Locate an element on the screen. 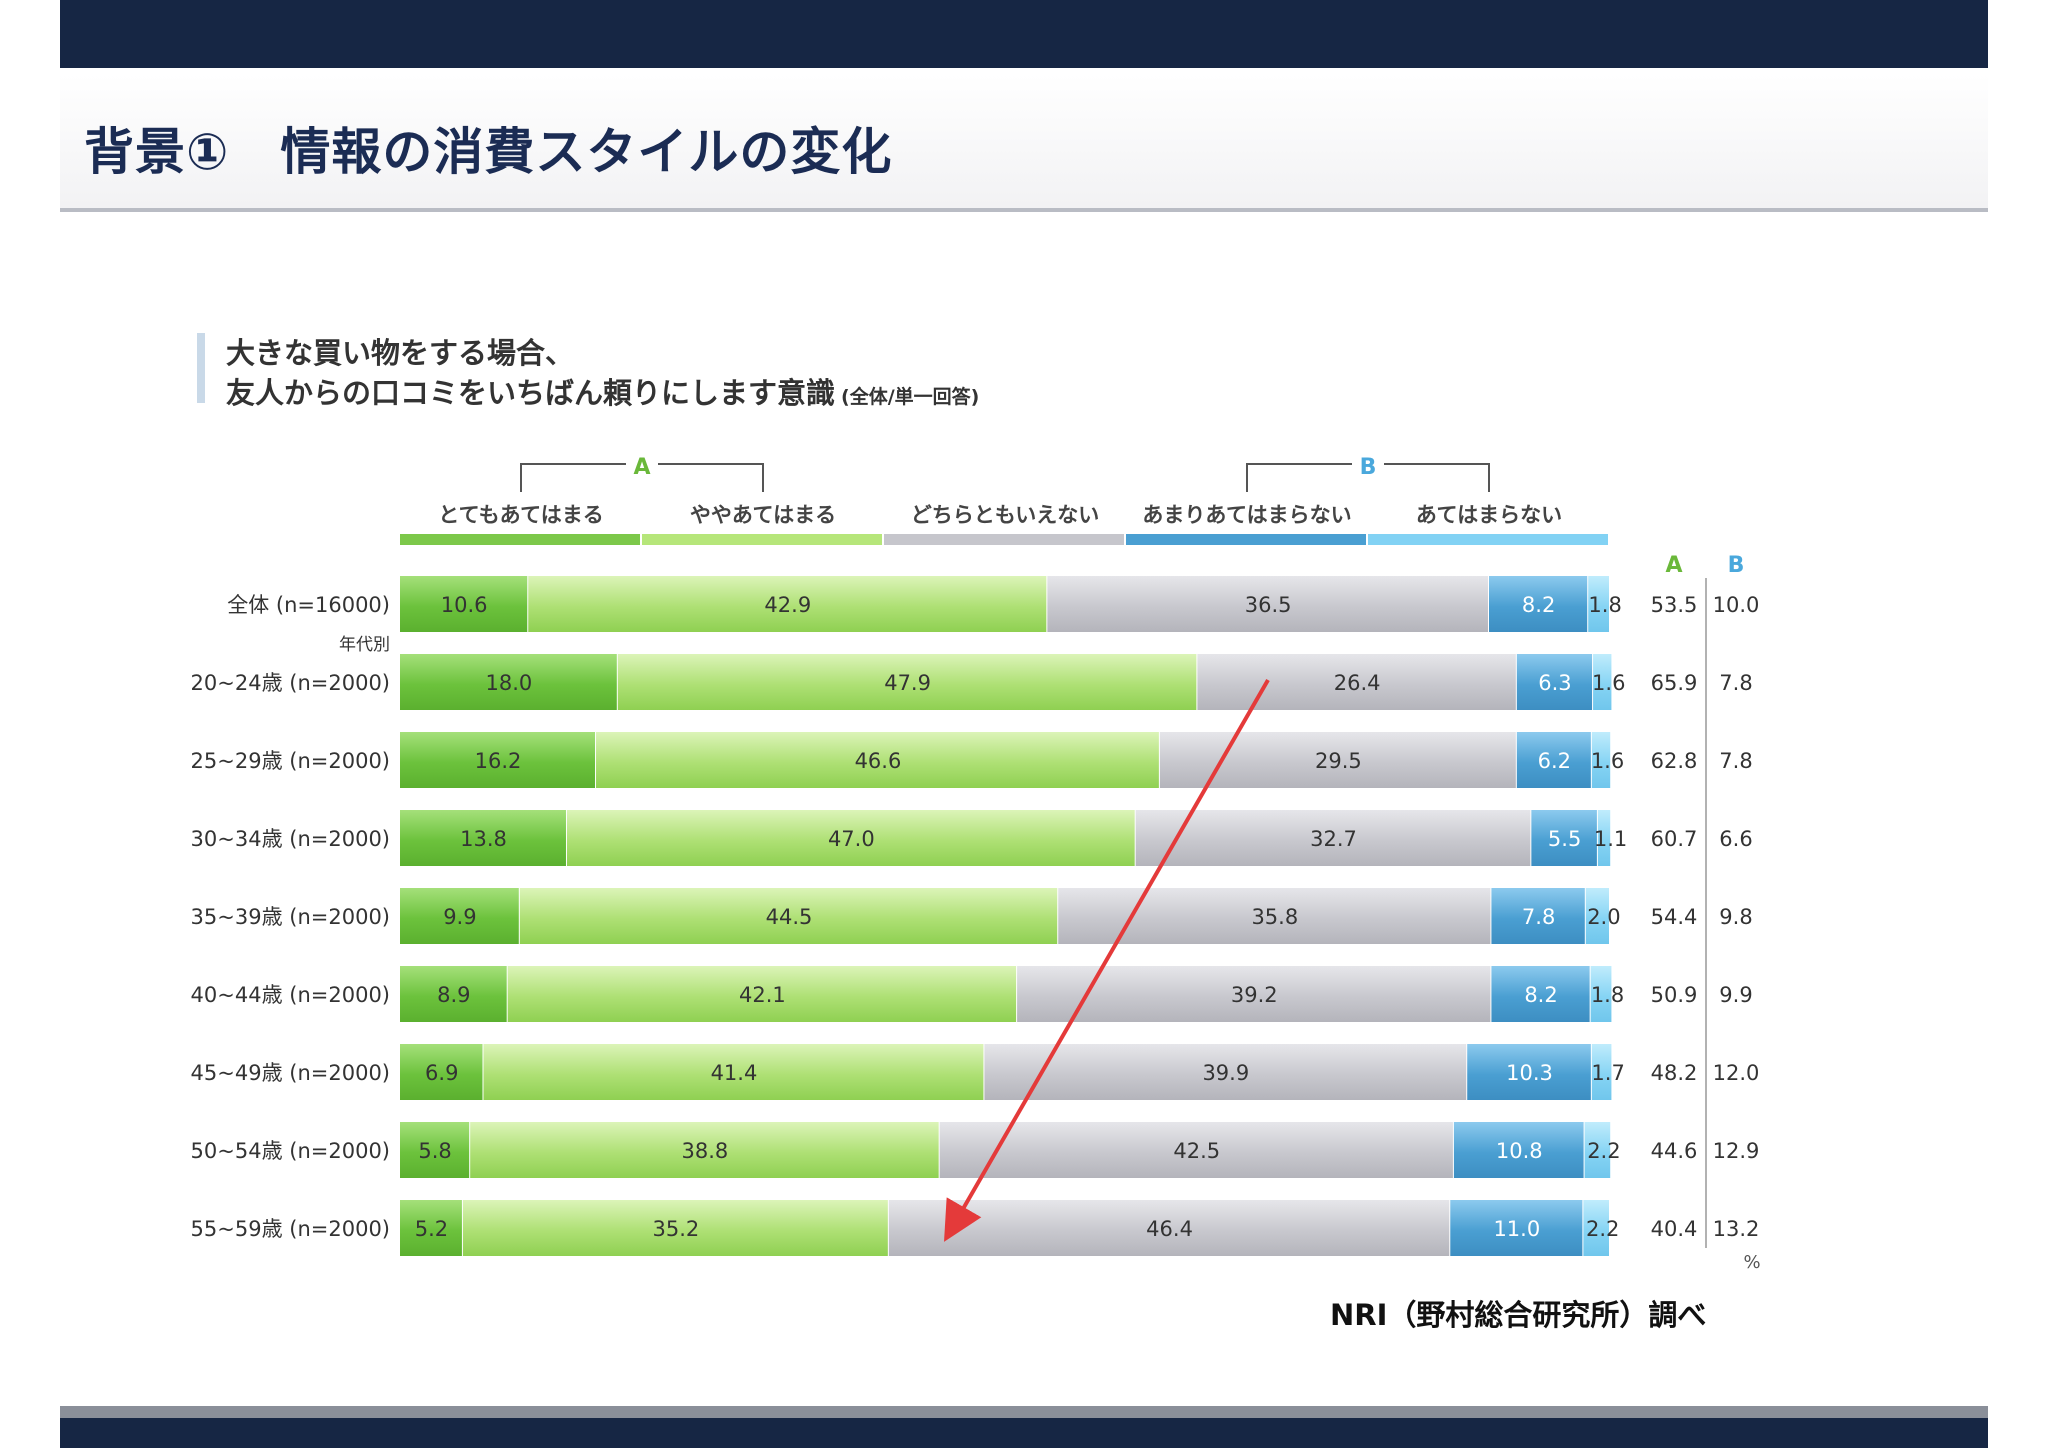 Image resolution: width=2048 pixels, height=1448 pixels. value-label: 10.8 is located at coordinates (1519, 1151).